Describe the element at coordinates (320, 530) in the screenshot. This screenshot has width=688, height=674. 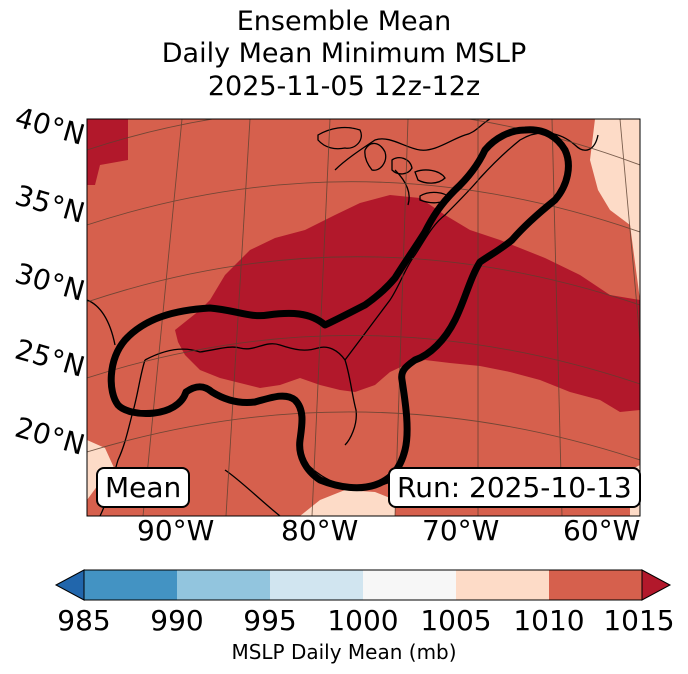
I see `lon-label-80w: 80°W` at that location.